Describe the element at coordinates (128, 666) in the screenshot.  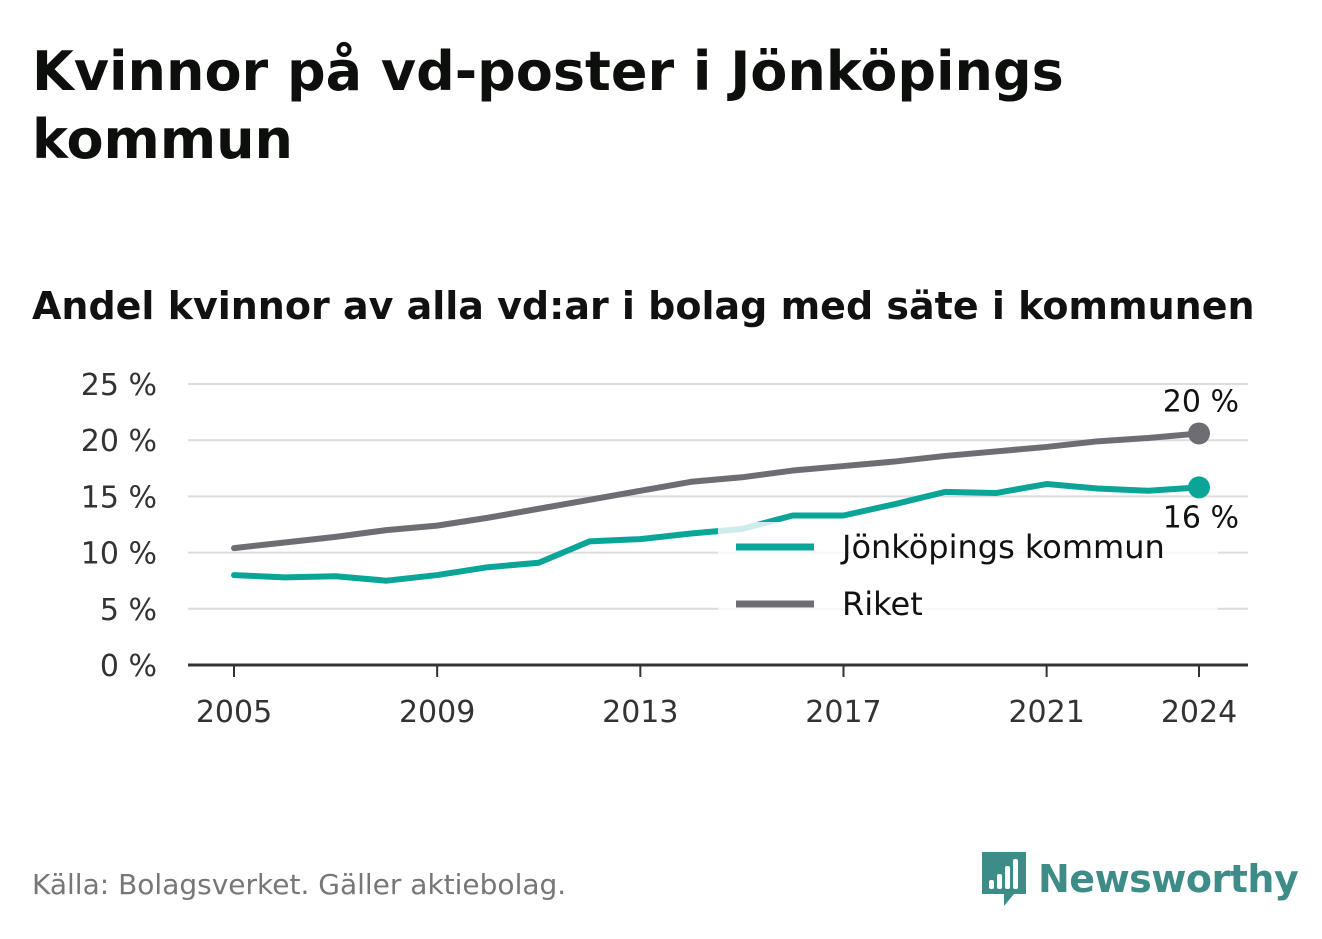
I see `y-tick-label: 0 %` at that location.